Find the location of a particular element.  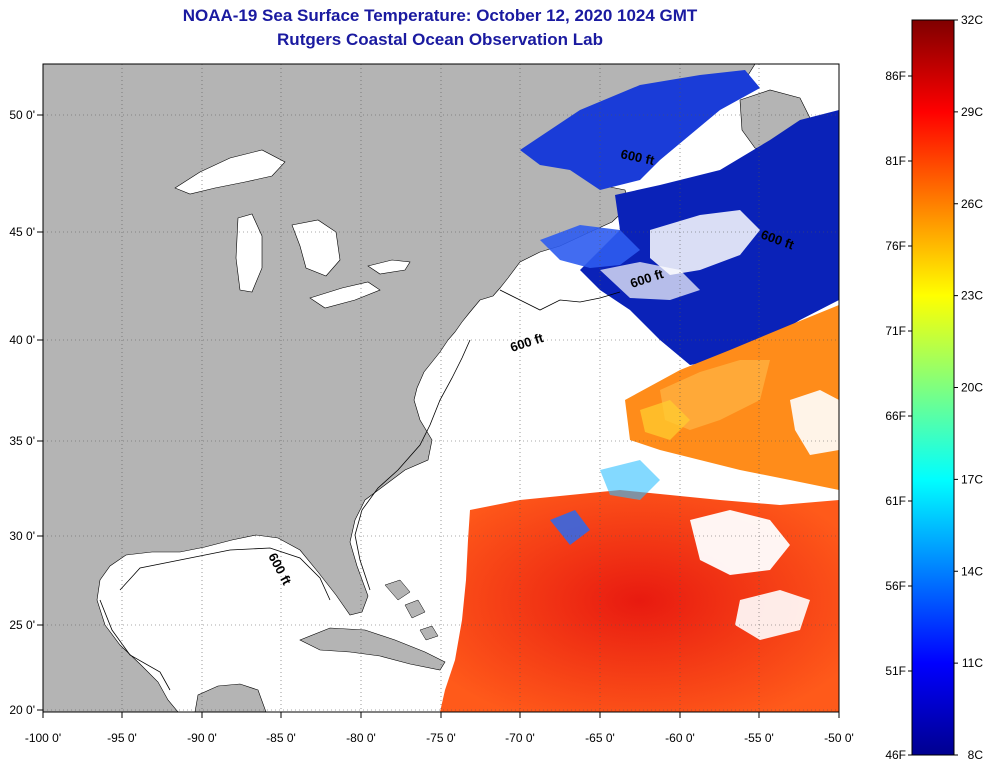

lon-tick-label: -80 0' is located at coordinates (361, 738).